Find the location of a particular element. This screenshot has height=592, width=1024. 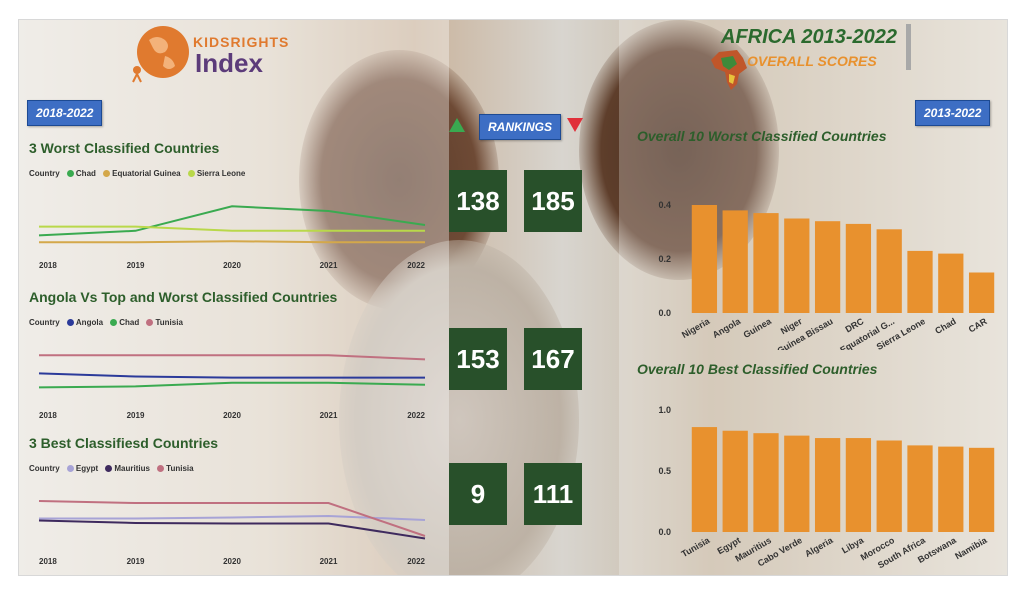

bar-south-africa is located at coordinates (920, 488).